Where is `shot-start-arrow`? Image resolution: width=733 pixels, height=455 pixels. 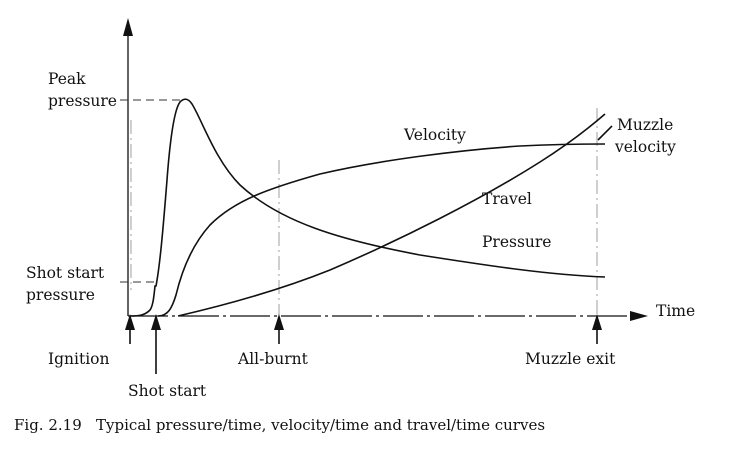 shot-start-arrow is located at coordinates (156, 344).